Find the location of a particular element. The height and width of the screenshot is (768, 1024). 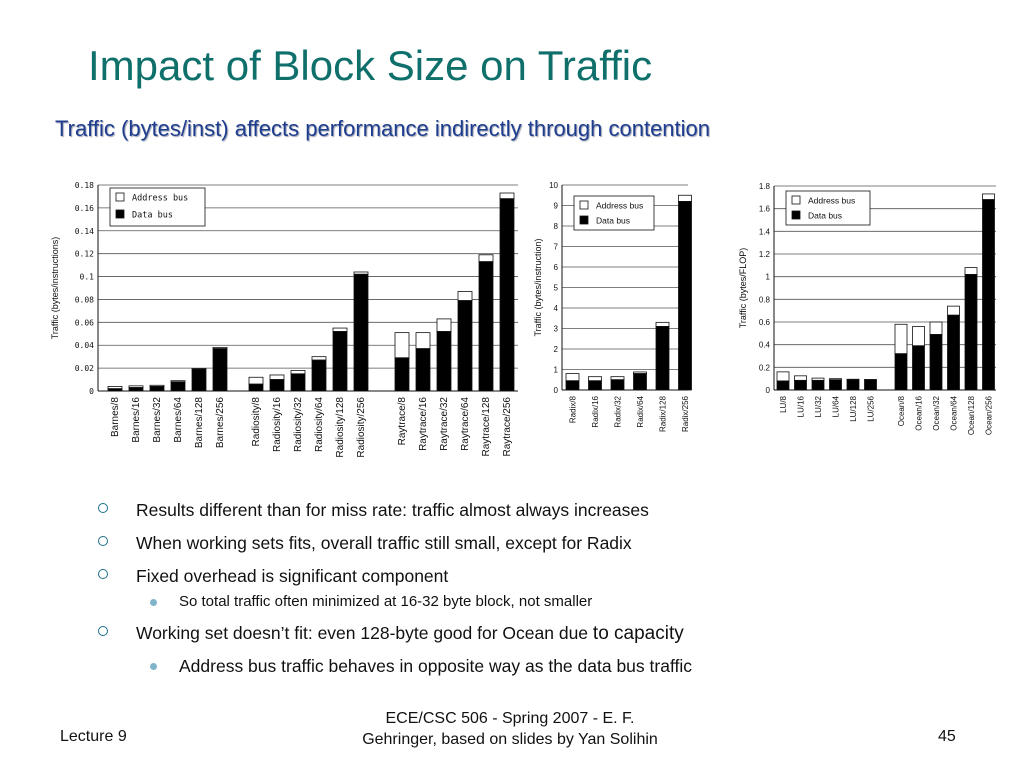

legend-label: Data bus is located at coordinates (613, 221).